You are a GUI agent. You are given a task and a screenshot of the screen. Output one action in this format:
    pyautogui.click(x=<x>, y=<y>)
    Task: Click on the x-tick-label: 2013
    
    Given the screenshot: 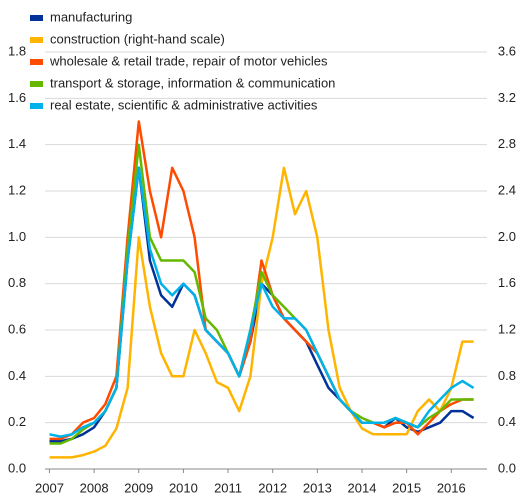 What is the action you would take?
    pyautogui.click(x=317, y=487)
    